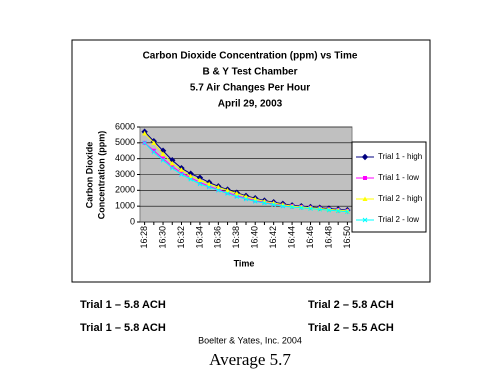 This screenshot has width=500, height=386. I want to click on x-tick-label: 16:28, so click(144, 237).